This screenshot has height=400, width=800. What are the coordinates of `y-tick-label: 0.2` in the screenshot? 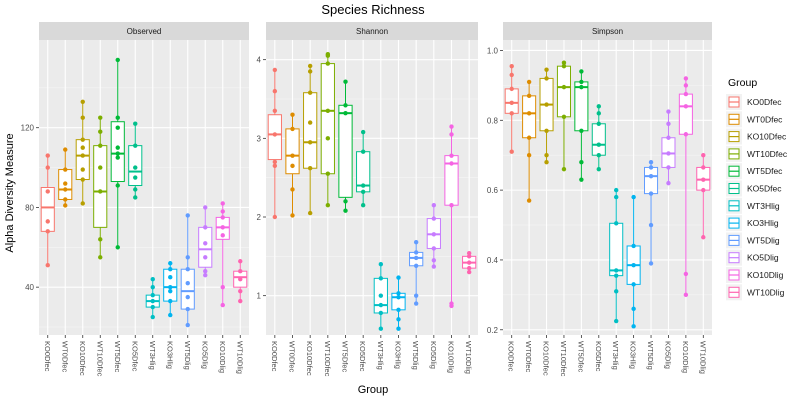 It's located at (493, 330).